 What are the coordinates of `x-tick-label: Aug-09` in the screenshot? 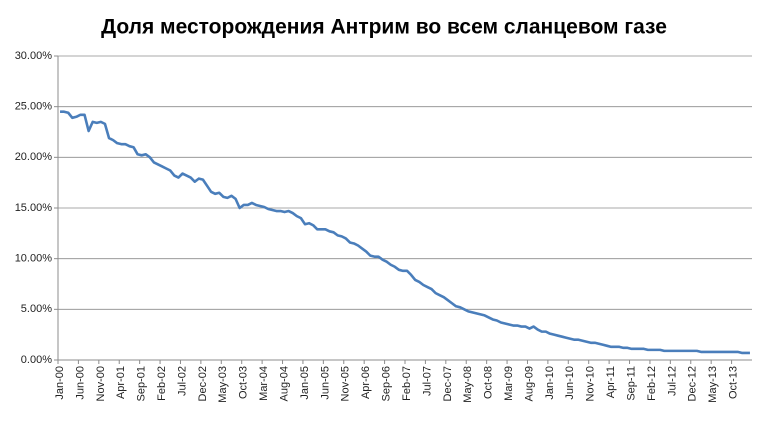 It's located at (529, 383).